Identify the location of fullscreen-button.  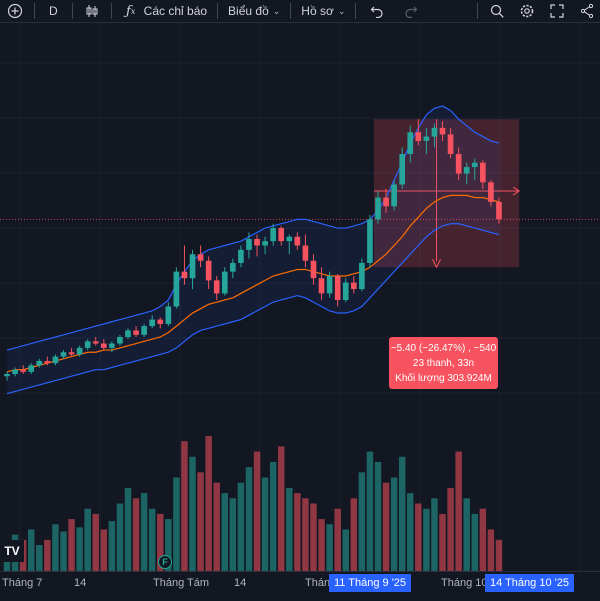
(557, 11).